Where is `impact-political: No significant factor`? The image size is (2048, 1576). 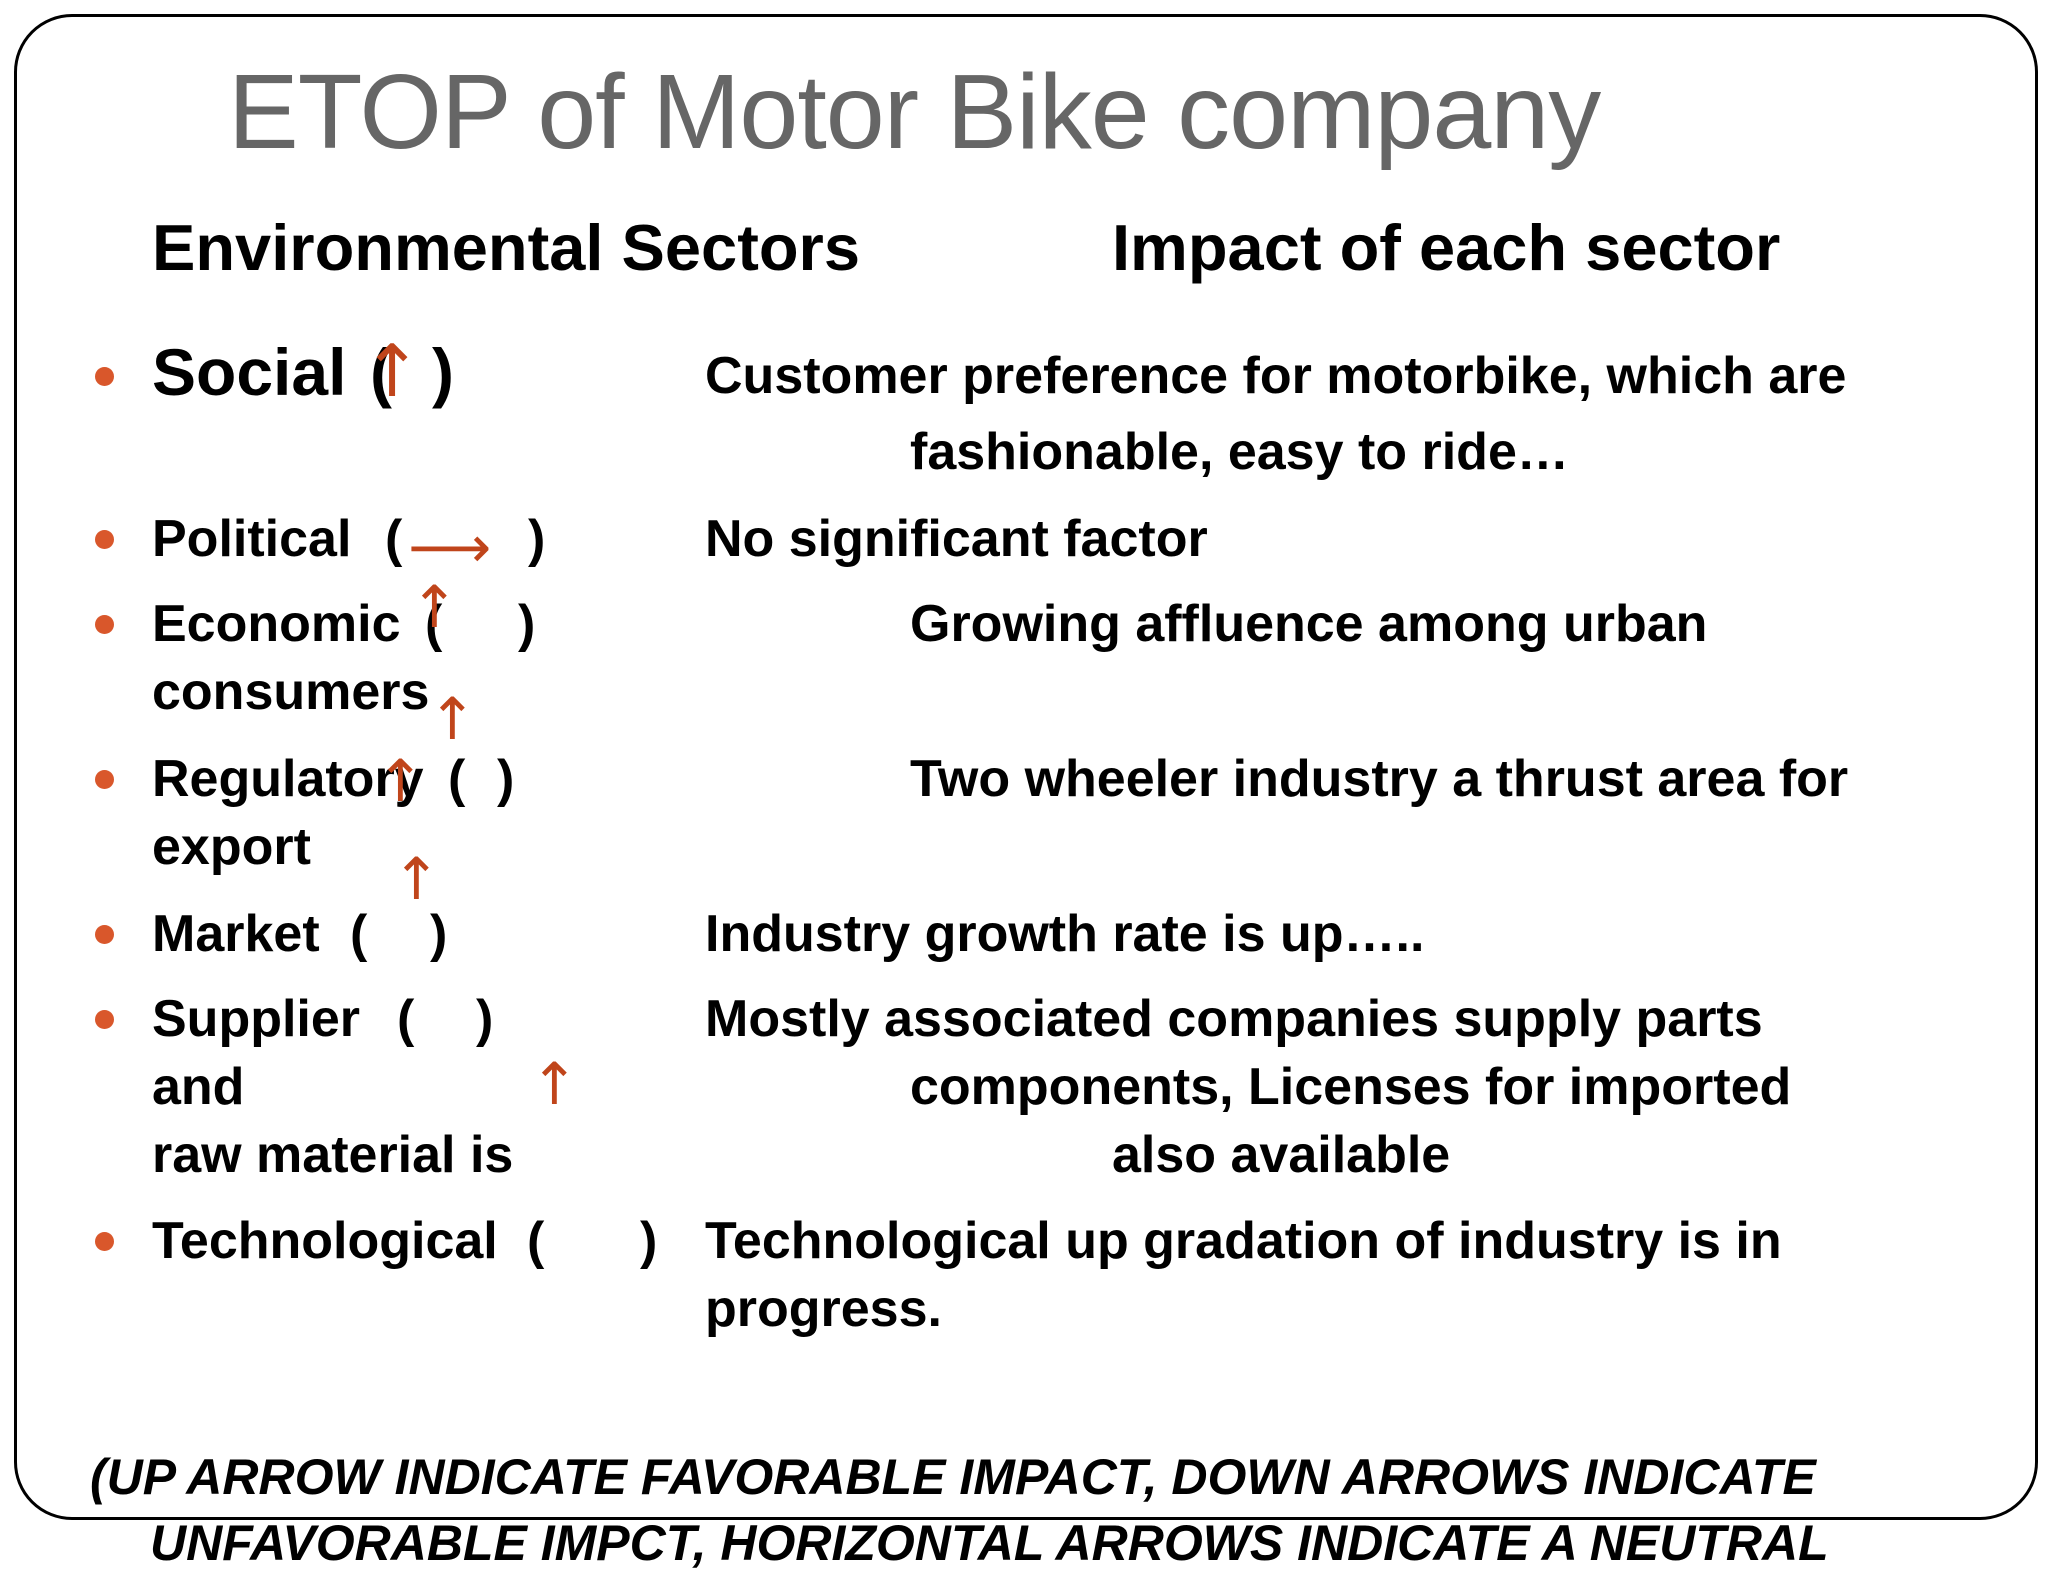
impact-political: No significant factor is located at coordinates (956, 539).